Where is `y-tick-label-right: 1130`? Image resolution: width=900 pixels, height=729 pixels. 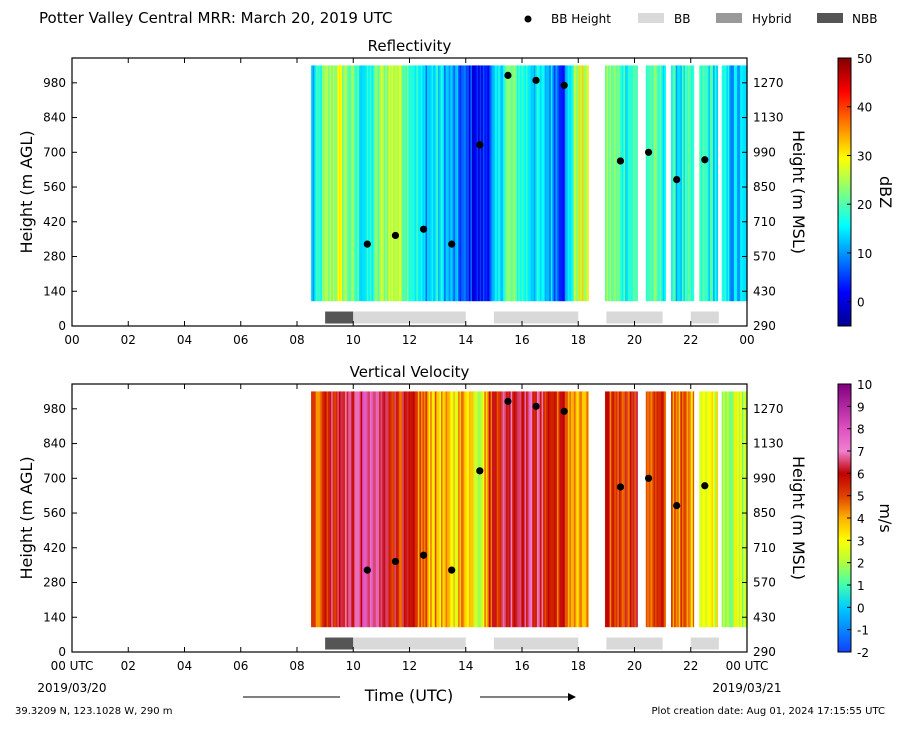 y-tick-label-right: 1130 is located at coordinates (768, 444).